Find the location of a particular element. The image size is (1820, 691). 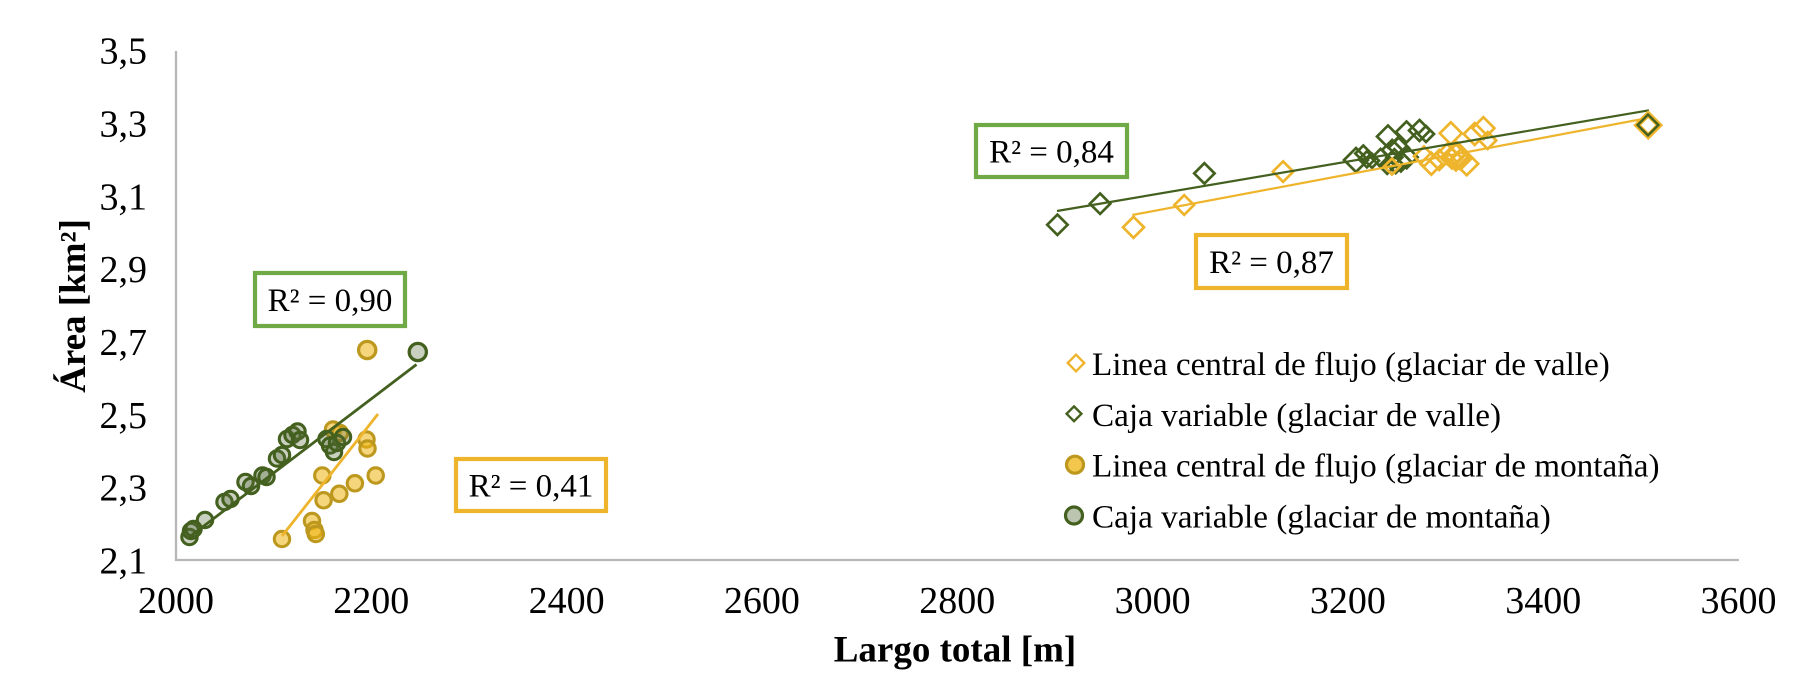

svg-text: 2800 is located at coordinates (957, 601).